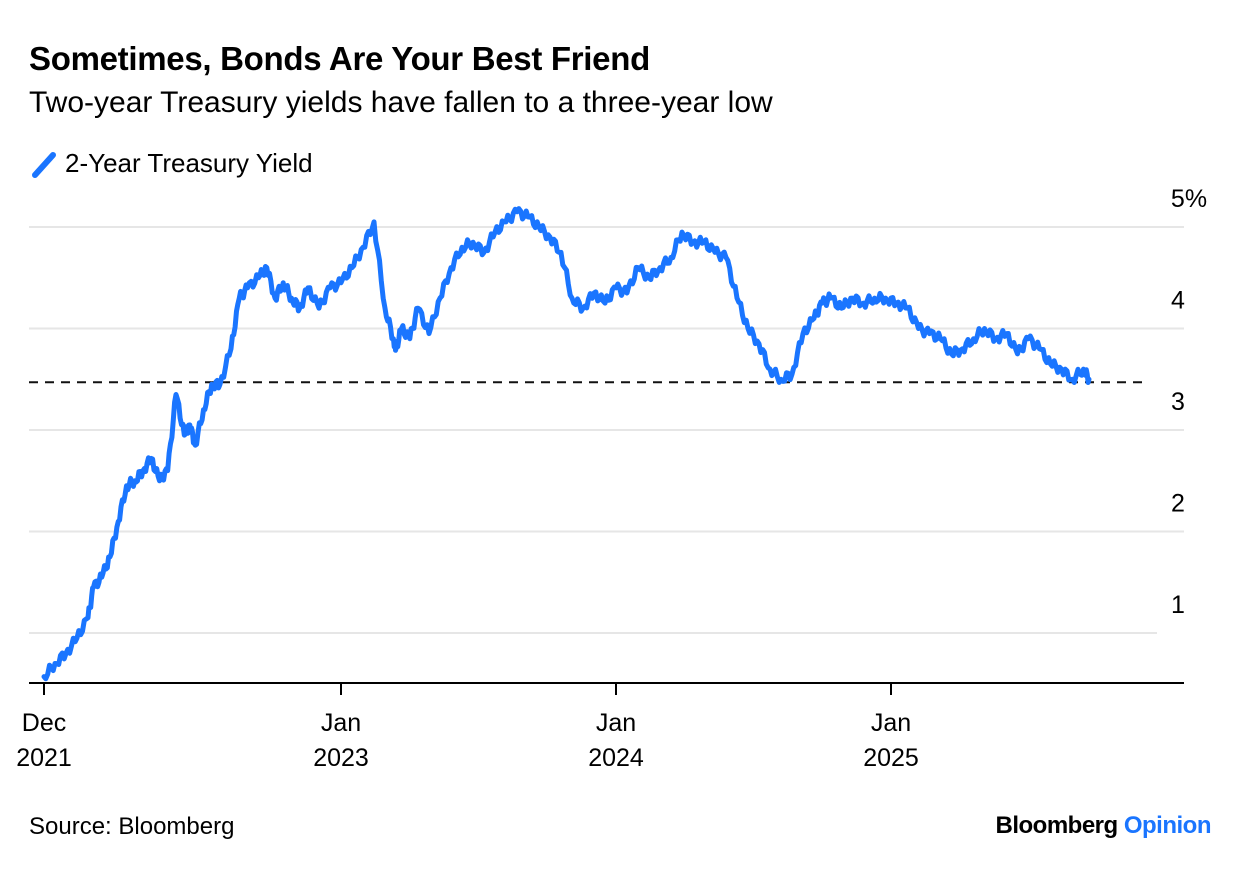  Describe the element at coordinates (1178, 402) in the screenshot. I see `y-tick-label: 3` at that location.